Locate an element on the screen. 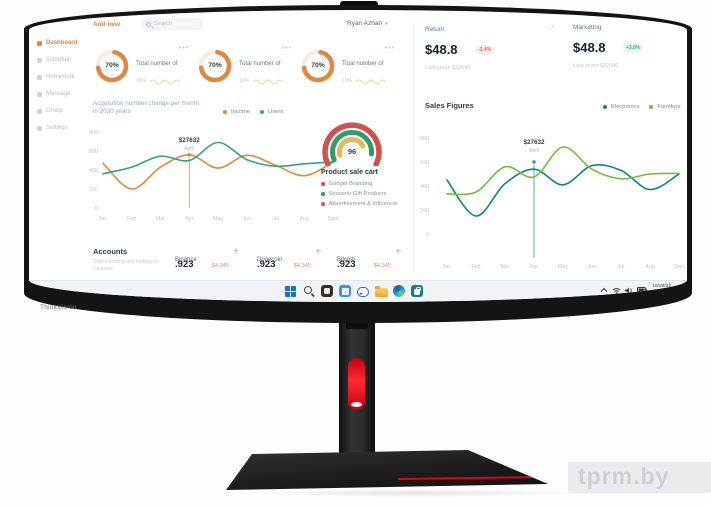 The height and width of the screenshot is (507, 711). file-explorer-button is located at coordinates (381, 291).